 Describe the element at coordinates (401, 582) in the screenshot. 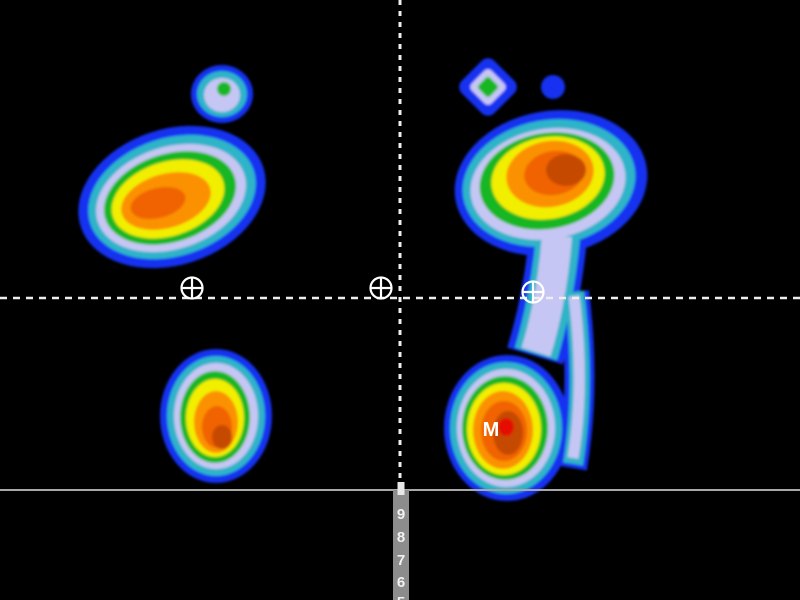

I see `scale-number-6: 6` at that location.